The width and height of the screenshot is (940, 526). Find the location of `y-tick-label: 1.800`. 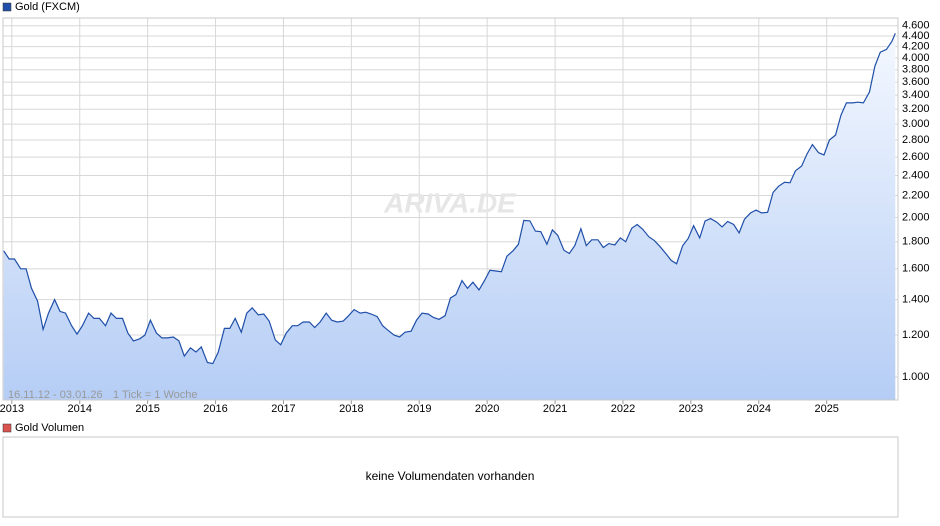

y-tick-label: 1.800 is located at coordinates (916, 242).